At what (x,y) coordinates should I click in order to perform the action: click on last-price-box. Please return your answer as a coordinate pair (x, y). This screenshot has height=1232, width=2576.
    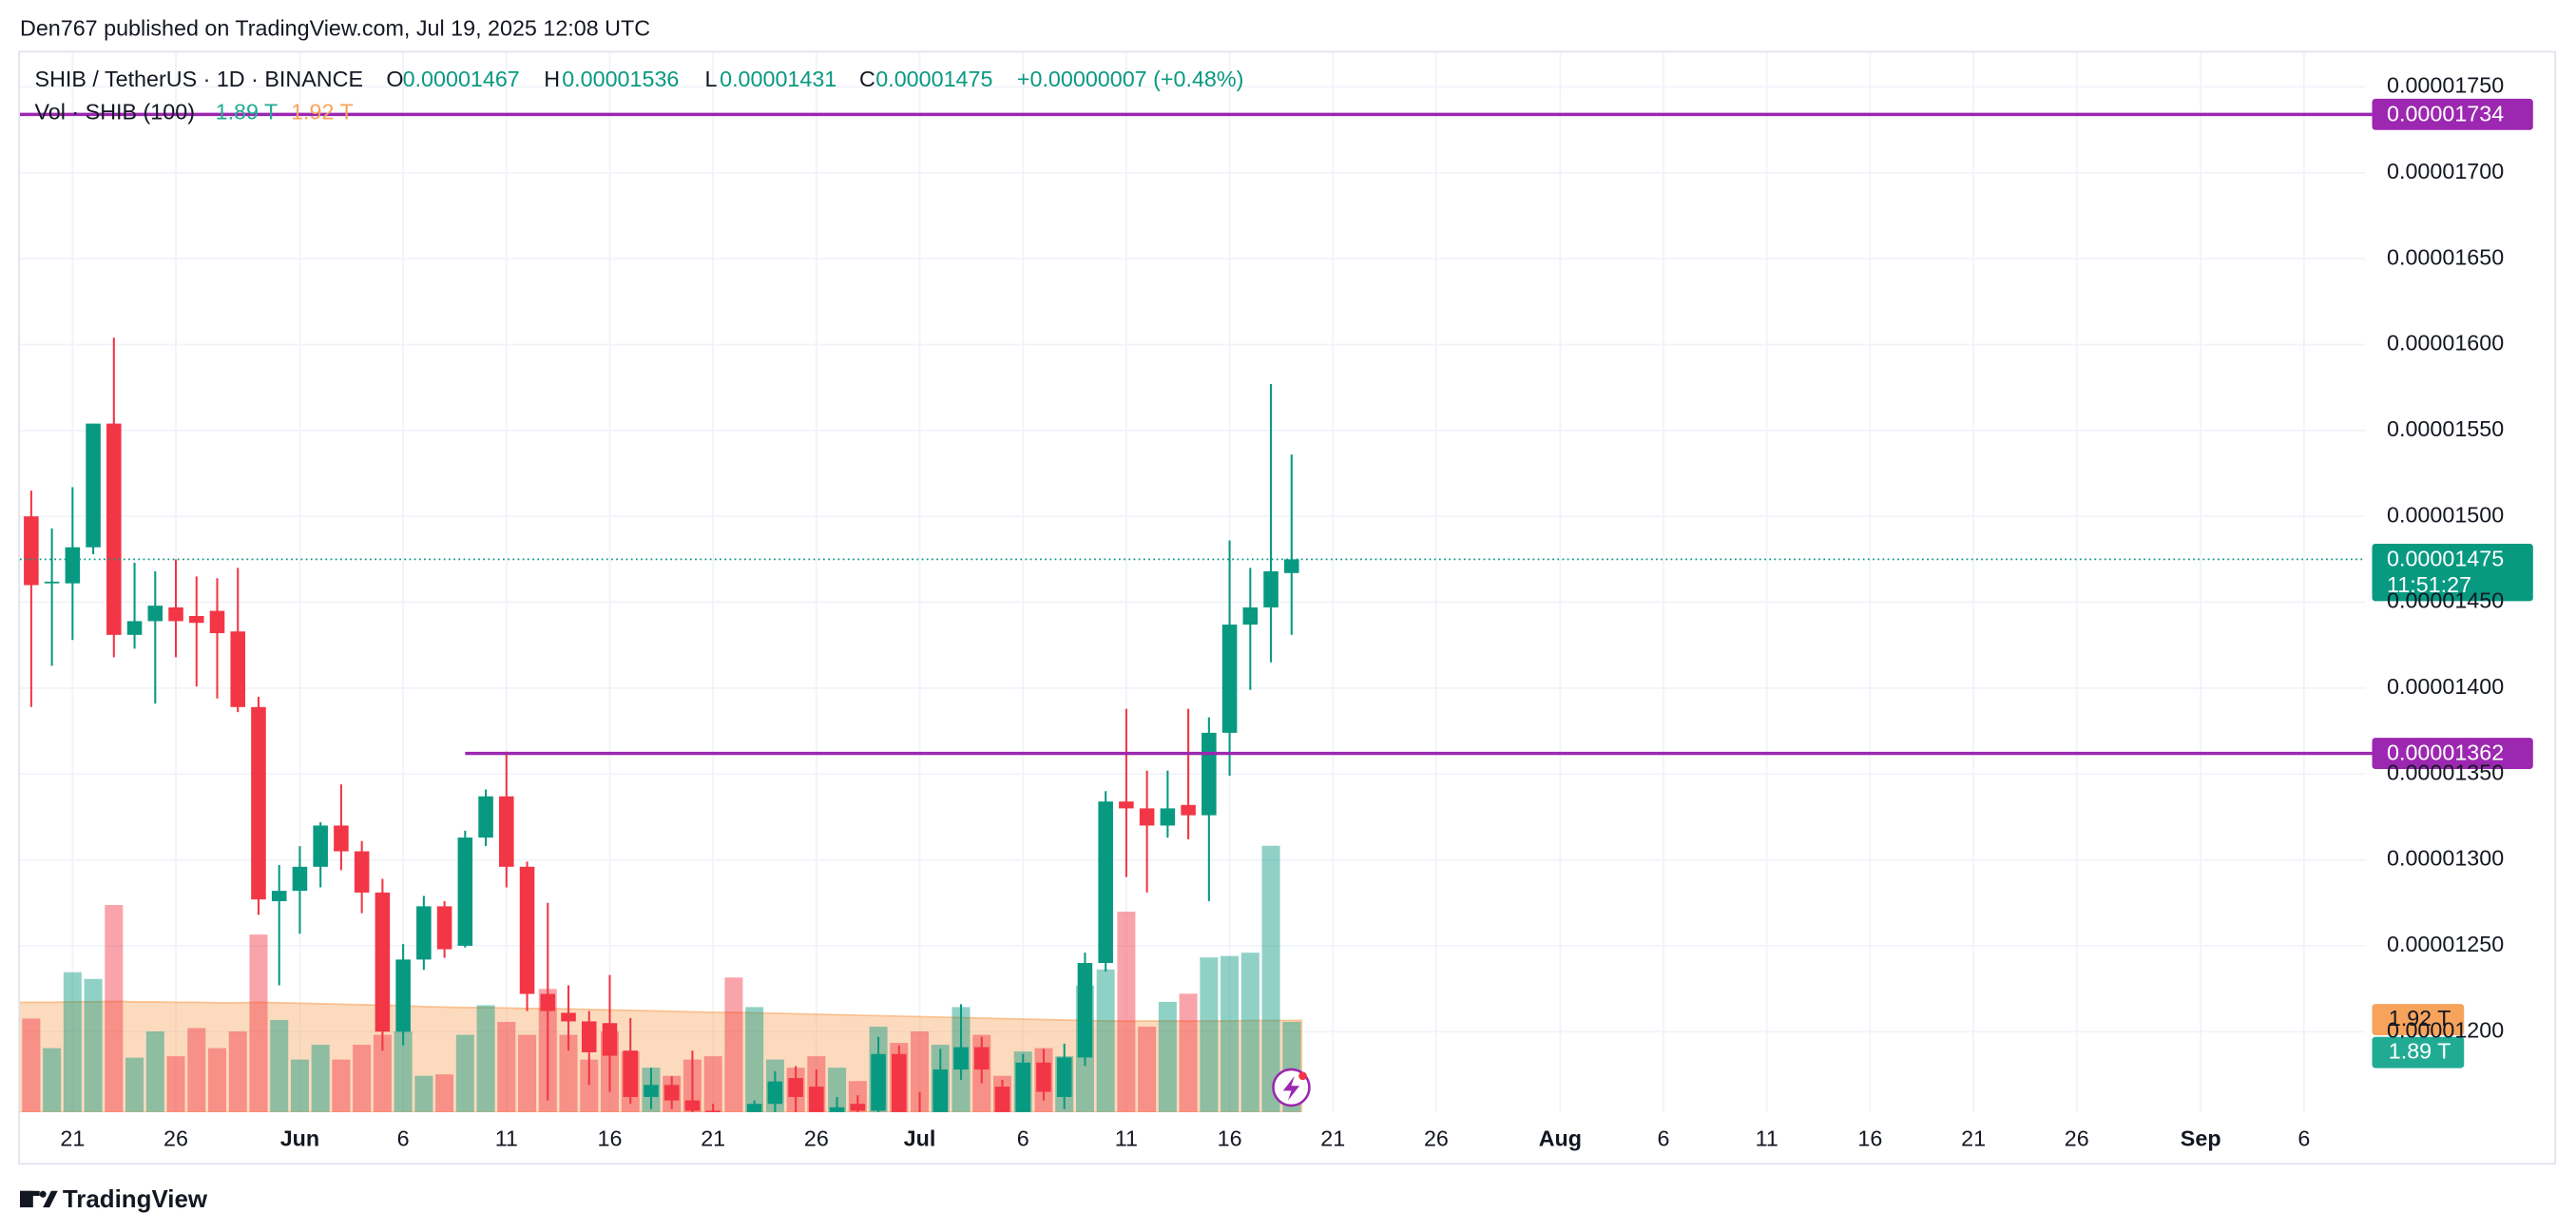
    Looking at the image, I should click on (2453, 572).